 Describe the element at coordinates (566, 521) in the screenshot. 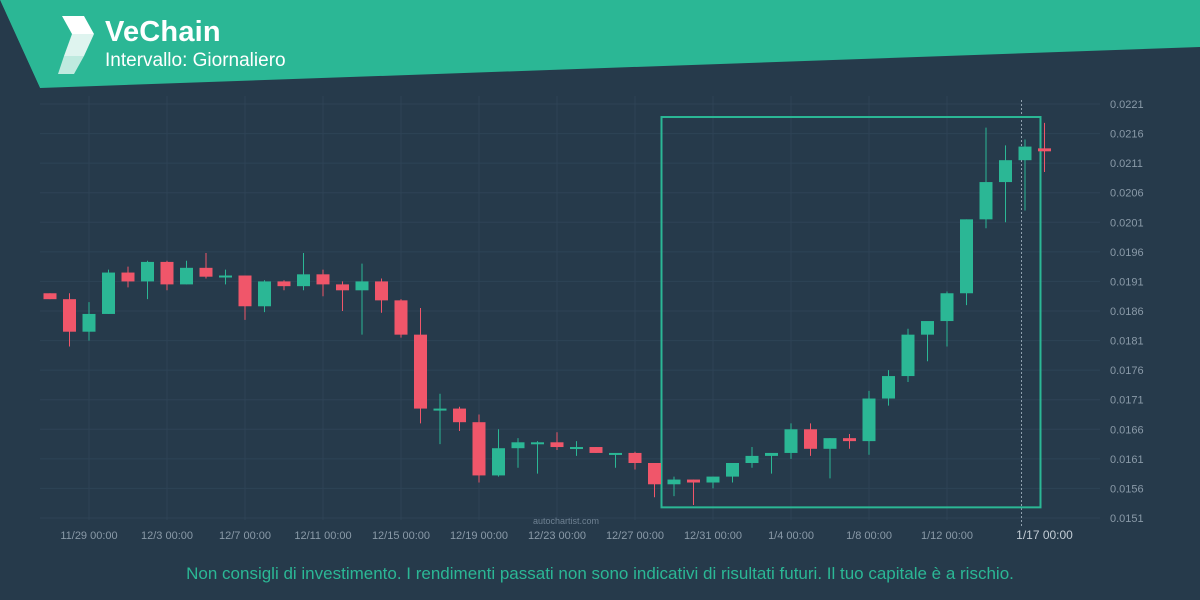

I see `watermark: autochartist.com` at that location.